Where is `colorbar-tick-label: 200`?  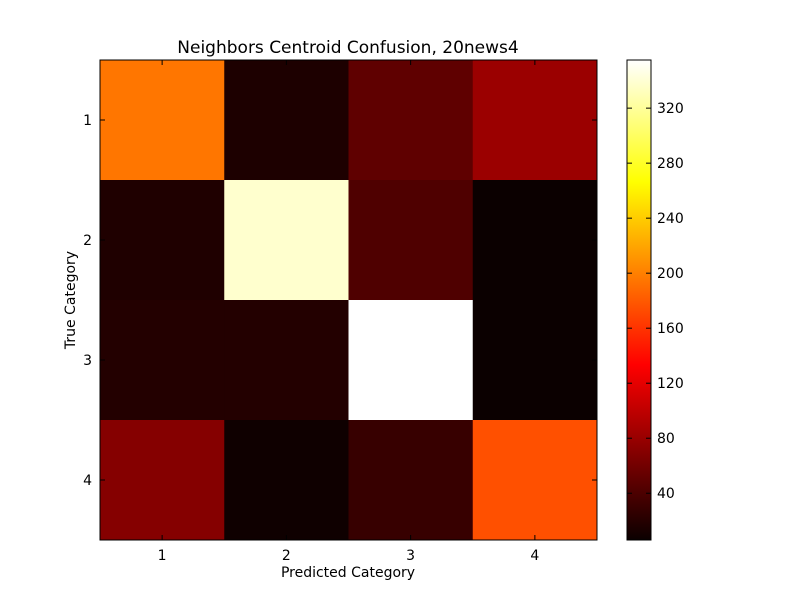 colorbar-tick-label: 200 is located at coordinates (670, 274).